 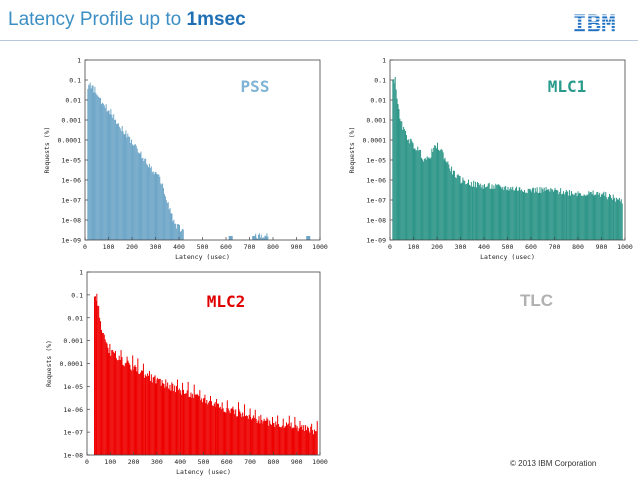 I want to click on x-tick-label: 500, so click(x=204, y=462).